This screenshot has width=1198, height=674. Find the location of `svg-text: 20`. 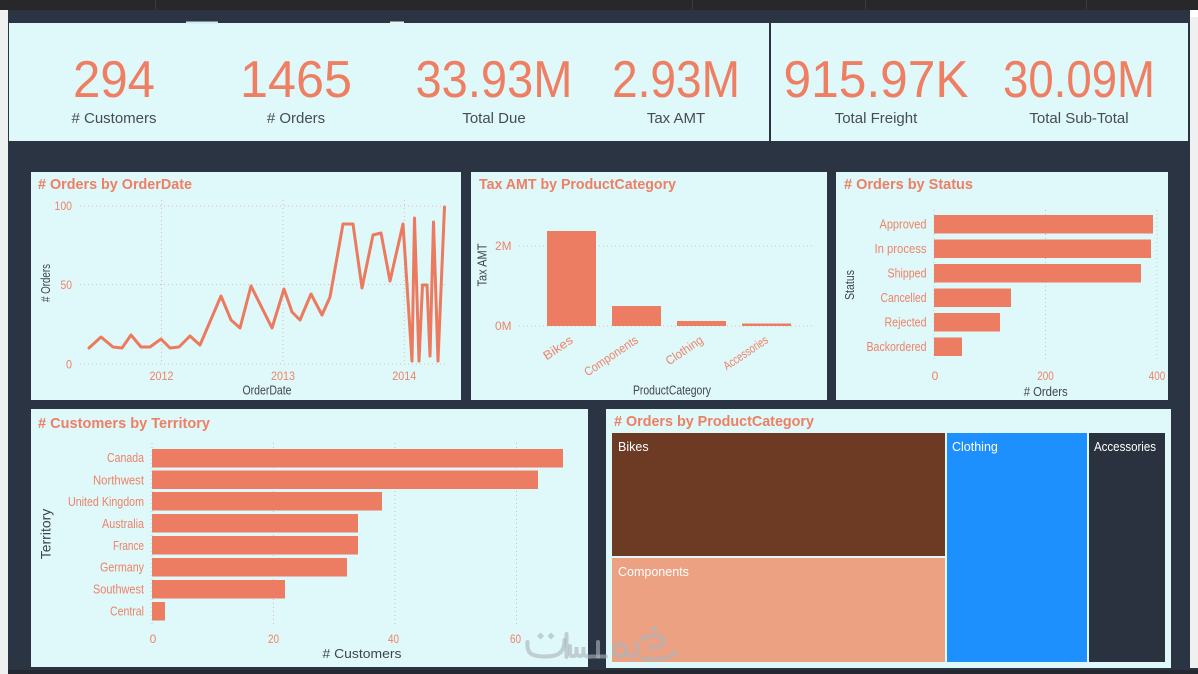

svg-text: 20 is located at coordinates (273, 639).